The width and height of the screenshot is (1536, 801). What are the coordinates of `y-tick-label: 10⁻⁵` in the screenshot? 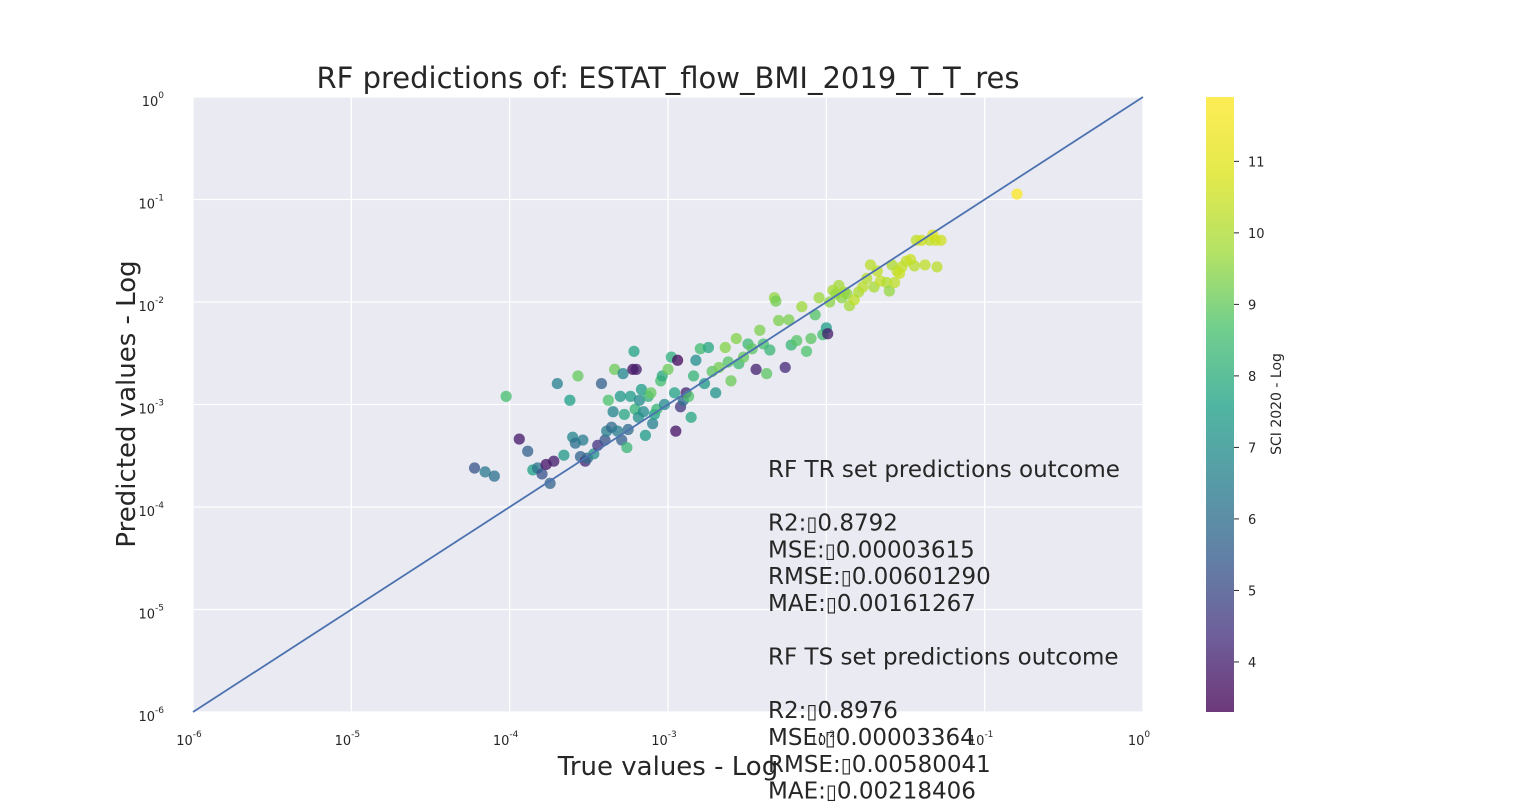 It's located at (151, 613).